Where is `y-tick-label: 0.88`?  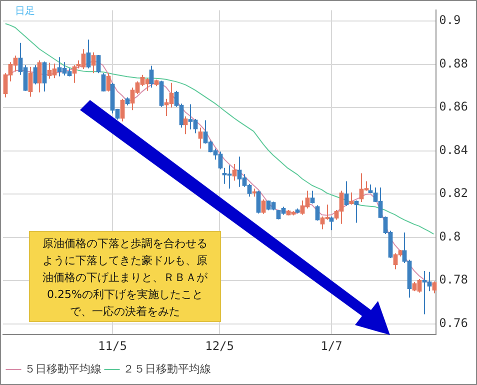
y-tick-label: 0.88 is located at coordinates (453, 63).